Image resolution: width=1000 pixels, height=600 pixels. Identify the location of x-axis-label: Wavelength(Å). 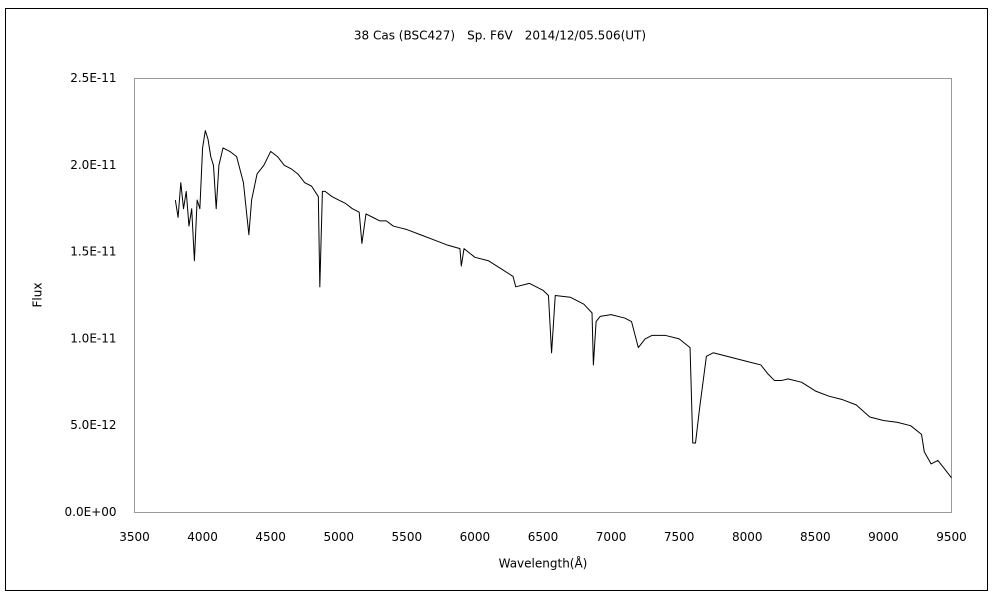
(543, 563).